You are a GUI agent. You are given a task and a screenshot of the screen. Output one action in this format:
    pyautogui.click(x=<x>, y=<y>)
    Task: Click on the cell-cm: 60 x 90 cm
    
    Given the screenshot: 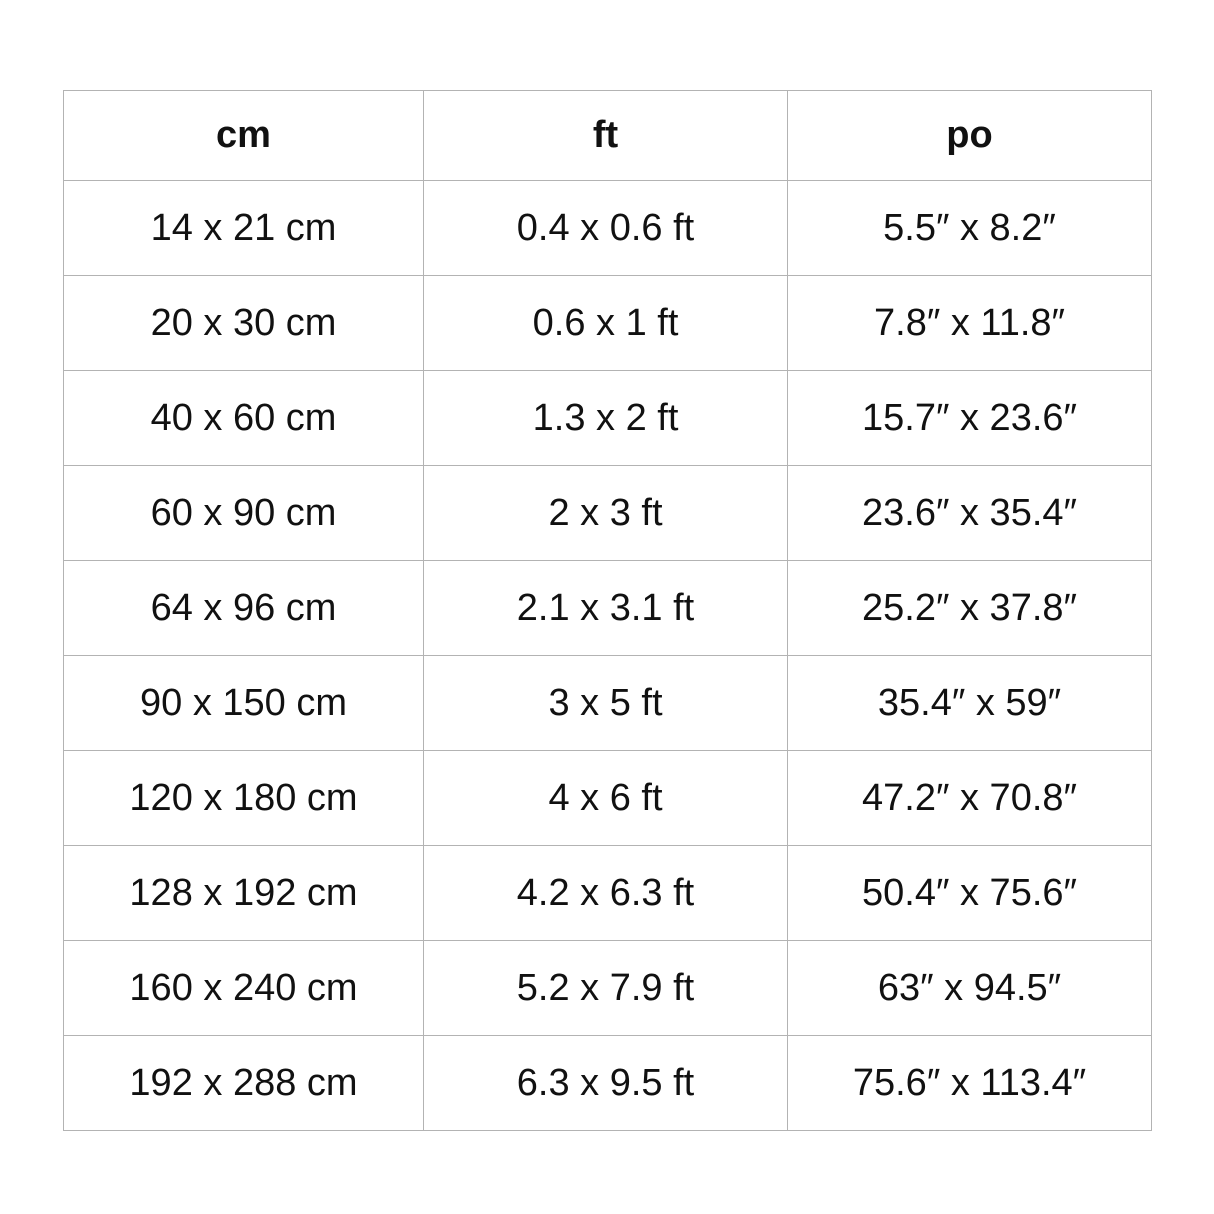 What is the action you would take?
    pyautogui.click(x=243, y=513)
    